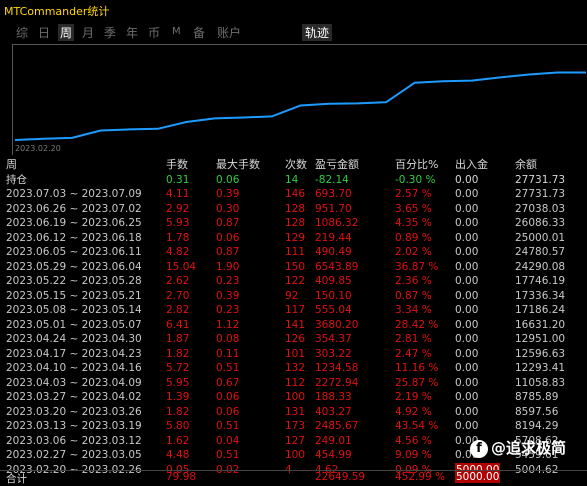 This screenshot has height=486, width=587. I want to click on tab-account: 账户, so click(229, 33).